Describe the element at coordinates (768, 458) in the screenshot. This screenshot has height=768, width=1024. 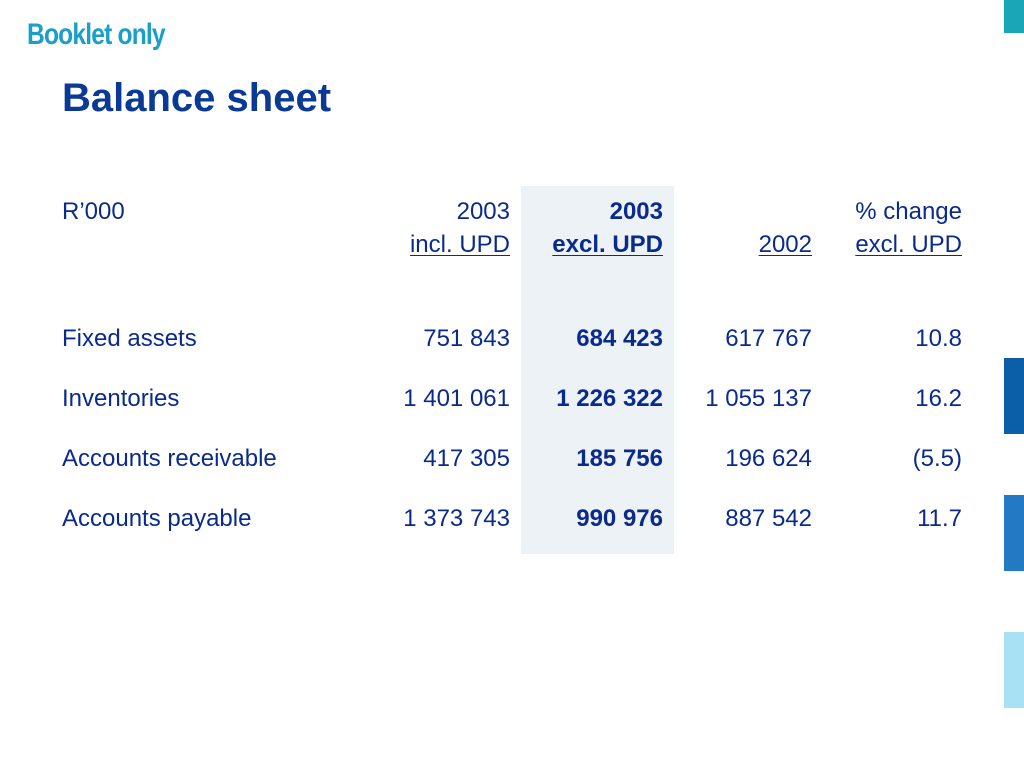
I see `table-cell: 196 624` at that location.